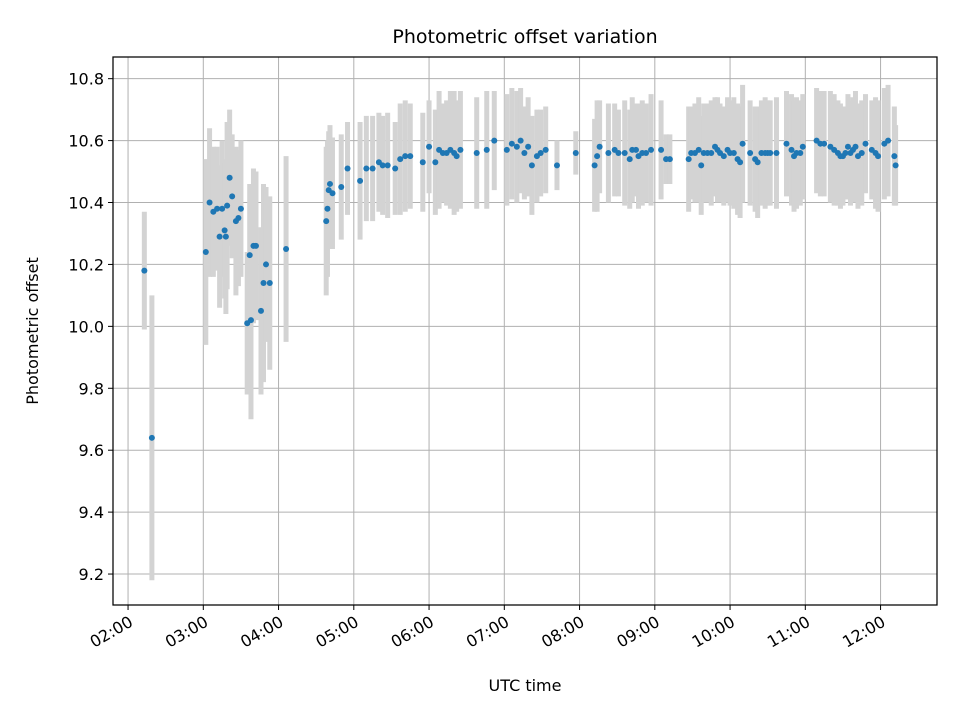  I want to click on y-axis-ticks: 9.2 9.4 9.6 9.8 10.0 10.2 10.4 10.6 10.8, so click(90, 327).